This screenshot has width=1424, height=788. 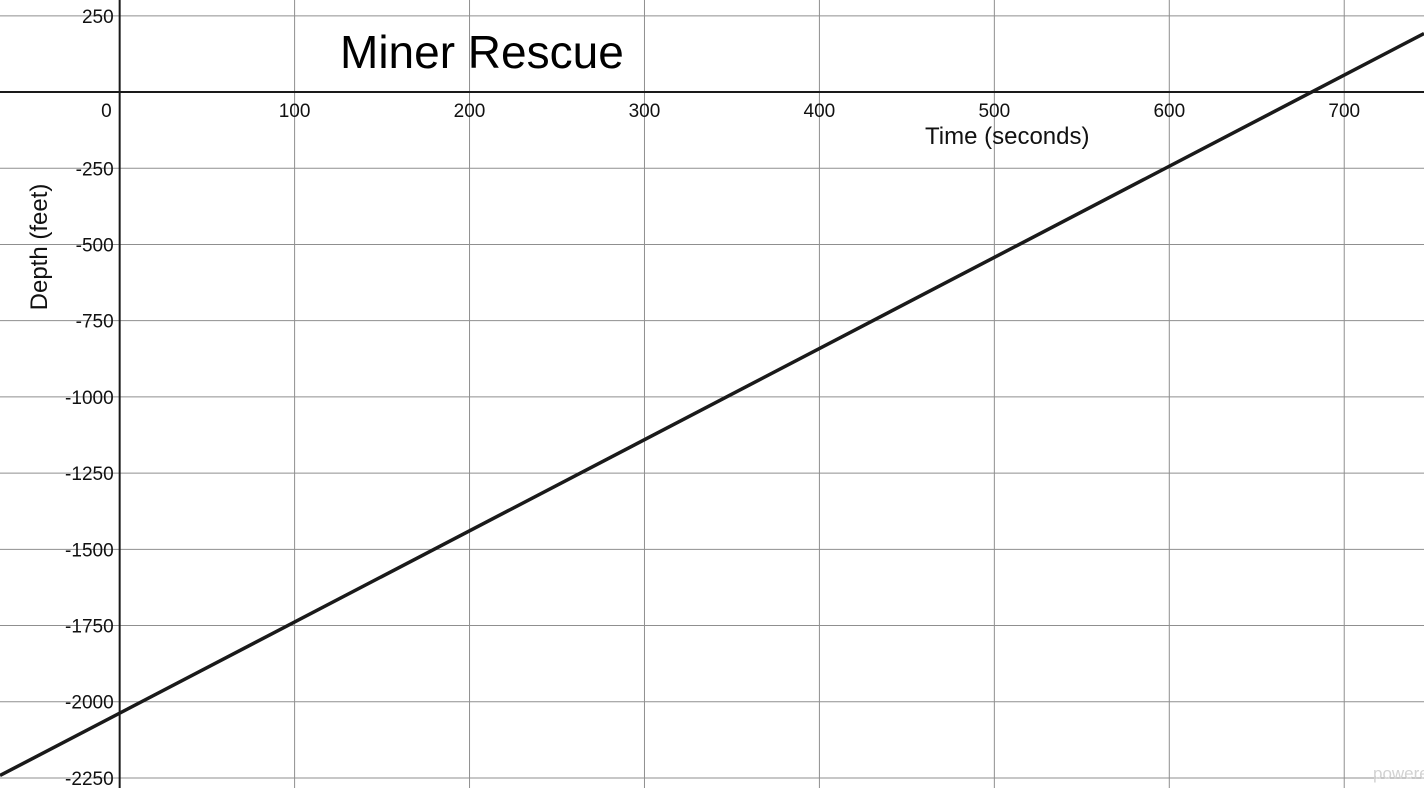 What do you see at coordinates (820, 111) in the screenshot?
I see `x-tick-label: 400` at bounding box center [820, 111].